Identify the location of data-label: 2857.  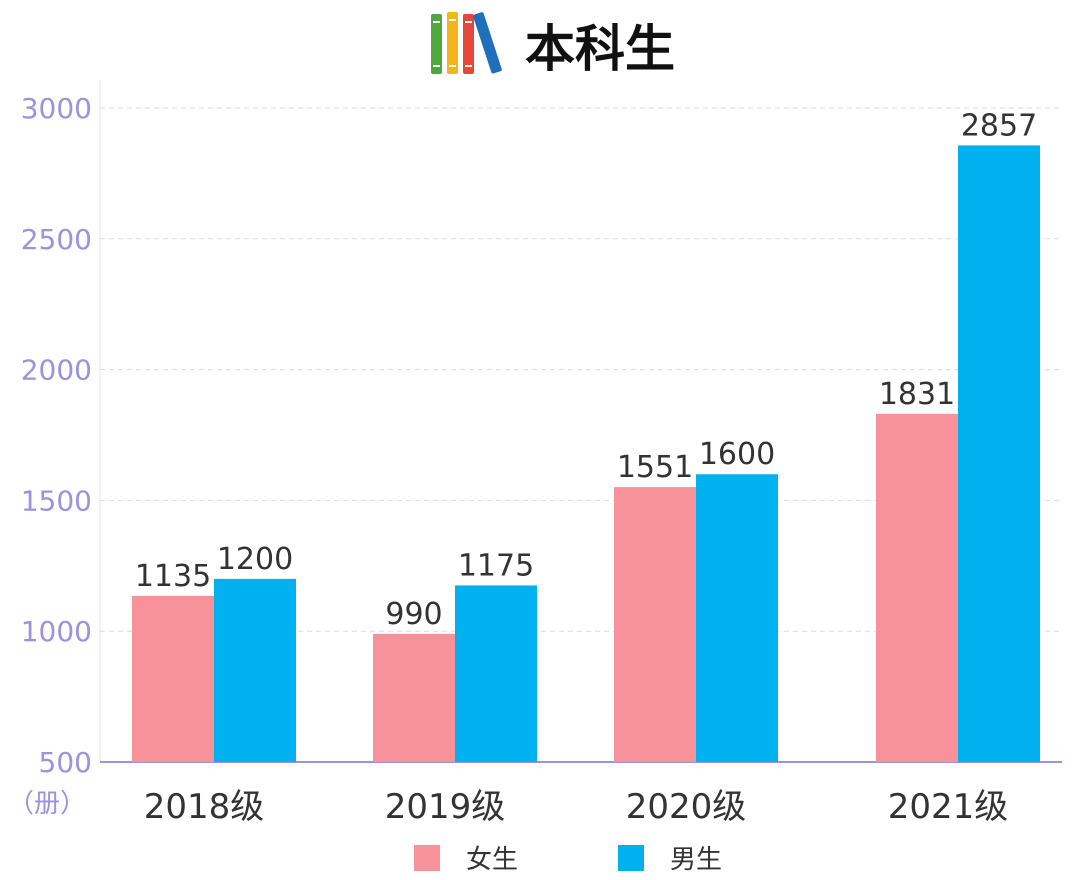
(999, 125).